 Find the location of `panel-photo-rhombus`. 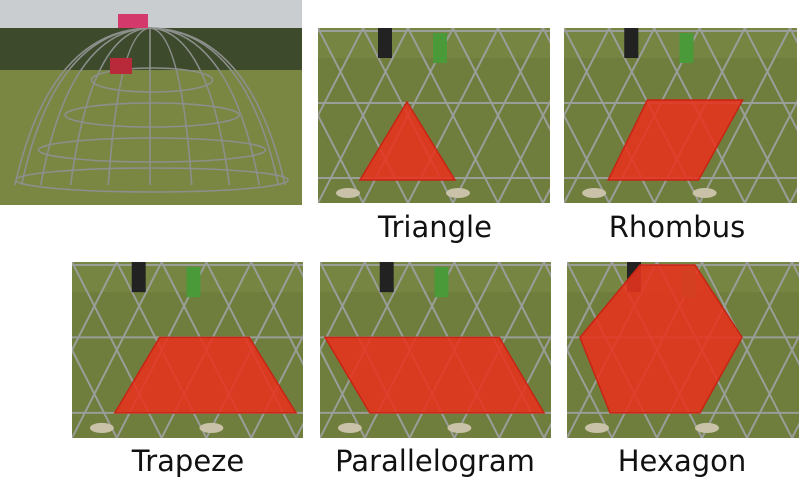

panel-photo-rhombus is located at coordinates (680, 115).